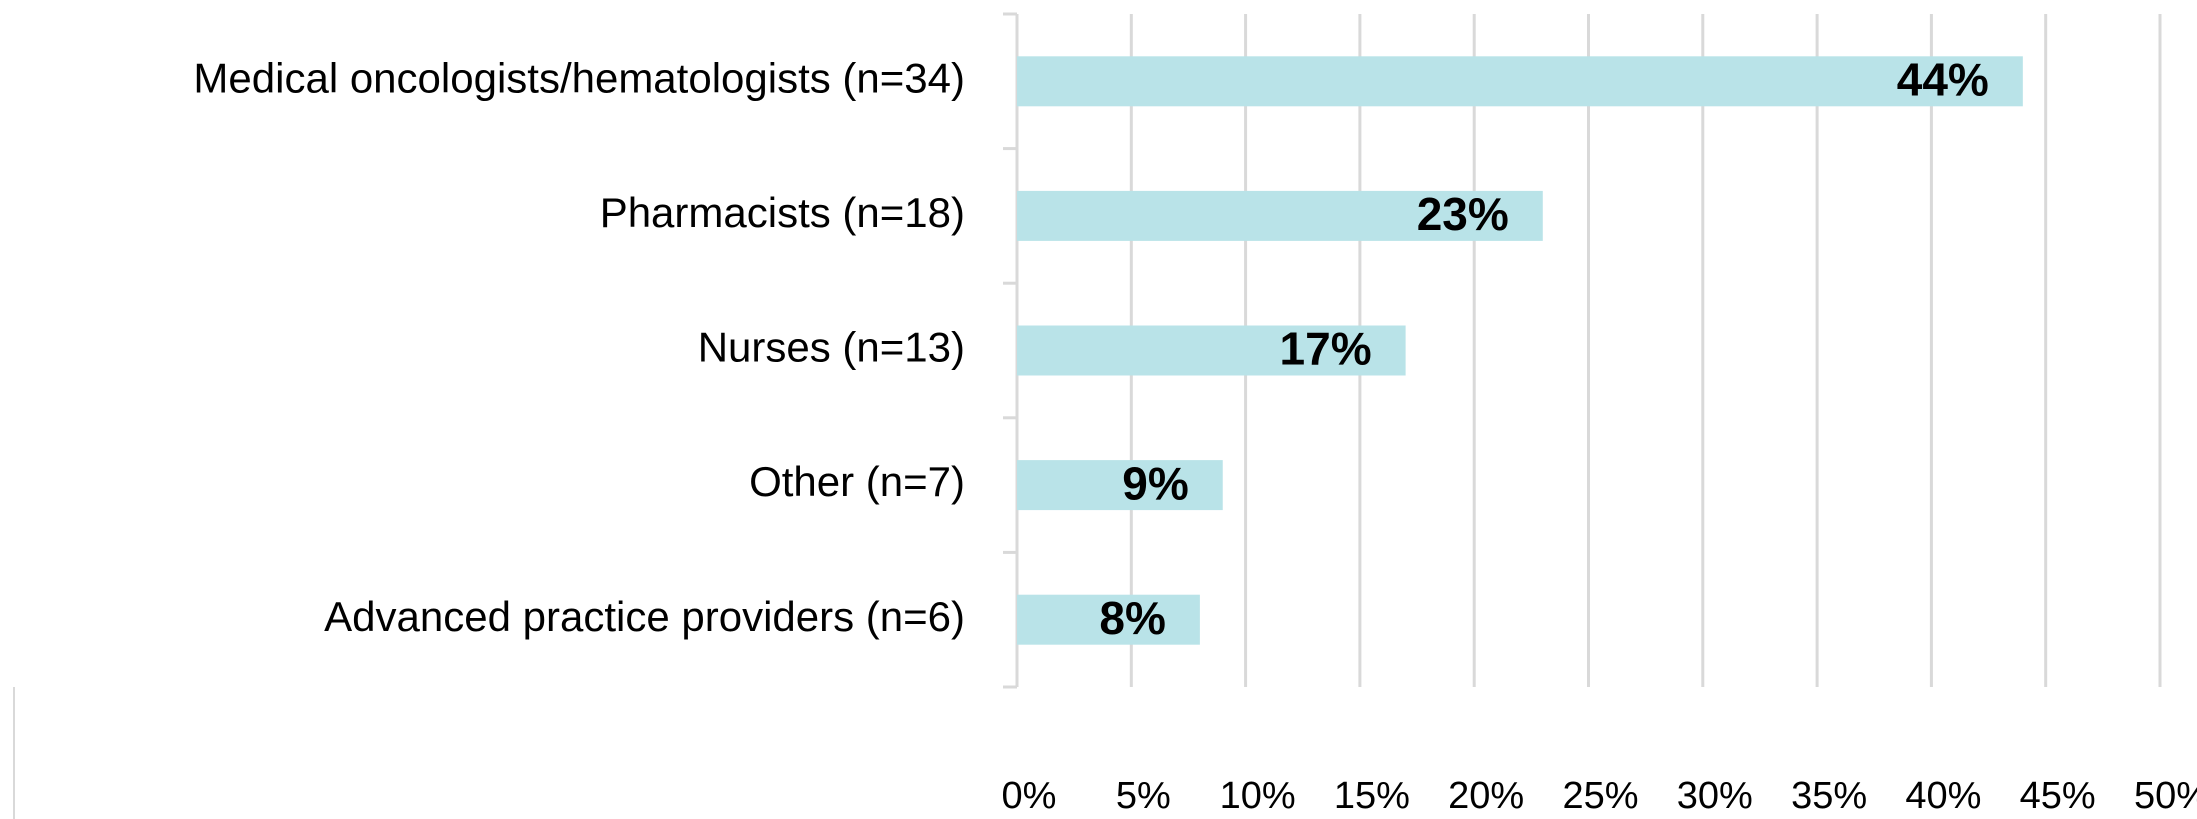 The height and width of the screenshot is (819, 2197). Describe the element at coordinates (1143, 796) in the screenshot. I see `x-tick-label: 5%` at that location.